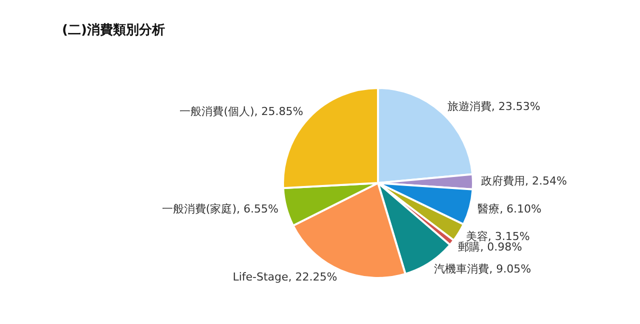  Describe the element at coordinates (490, 247) in the screenshot. I see `slice-label: 郵購, 0.98%` at that location.